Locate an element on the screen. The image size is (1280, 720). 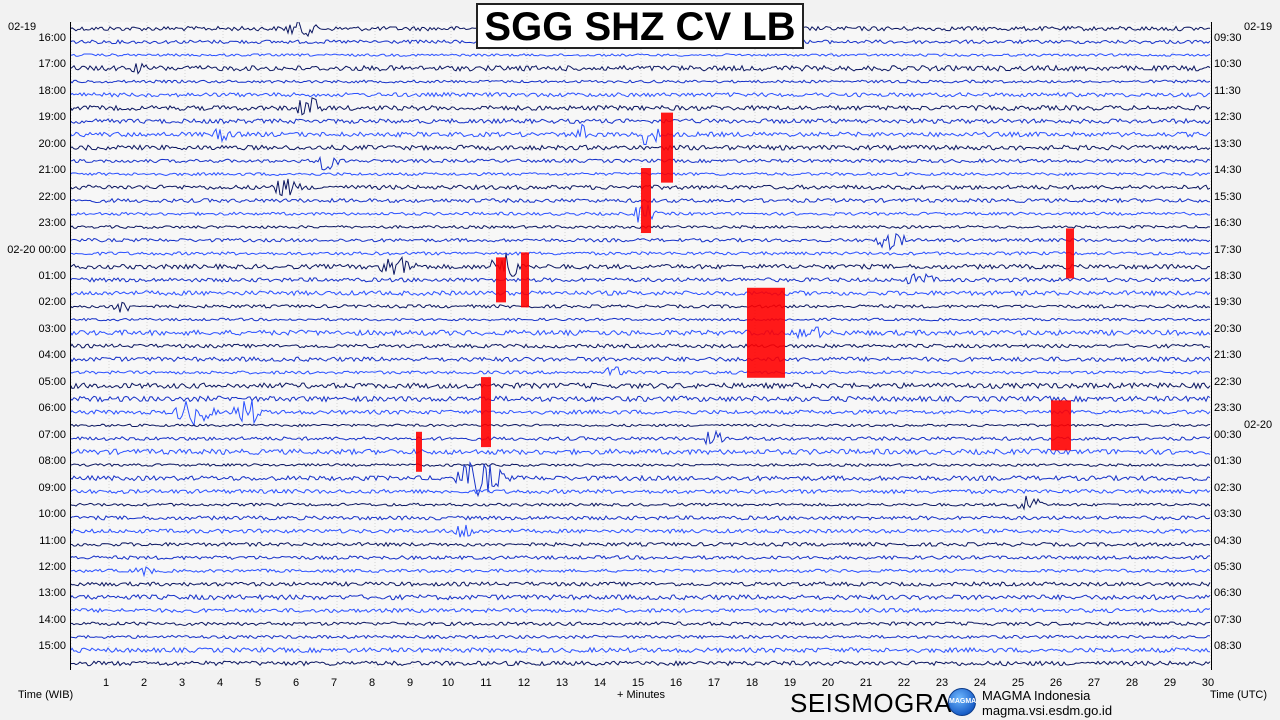
minute-tick-label: 22 is located at coordinates (904, 683).